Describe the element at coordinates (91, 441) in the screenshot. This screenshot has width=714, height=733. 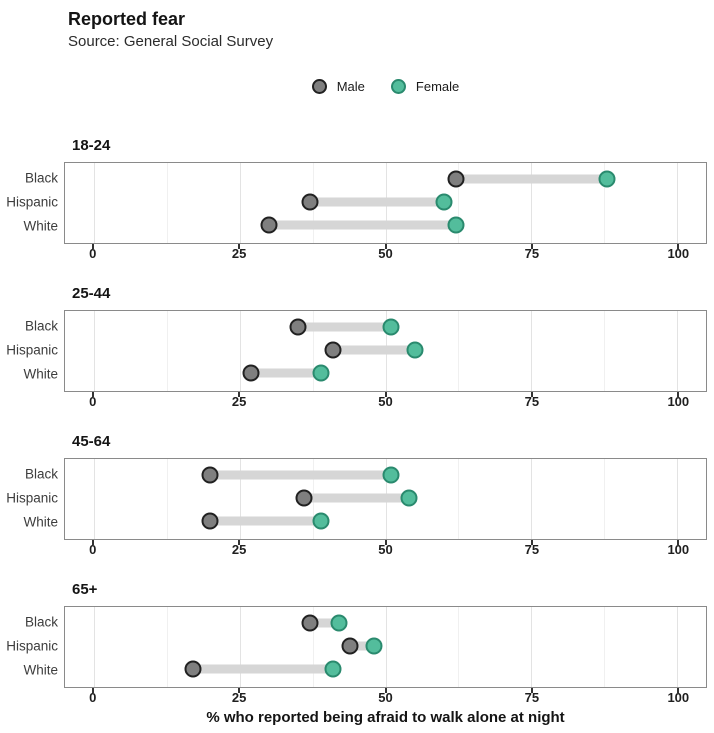
I see `facet-label: 45-64` at that location.